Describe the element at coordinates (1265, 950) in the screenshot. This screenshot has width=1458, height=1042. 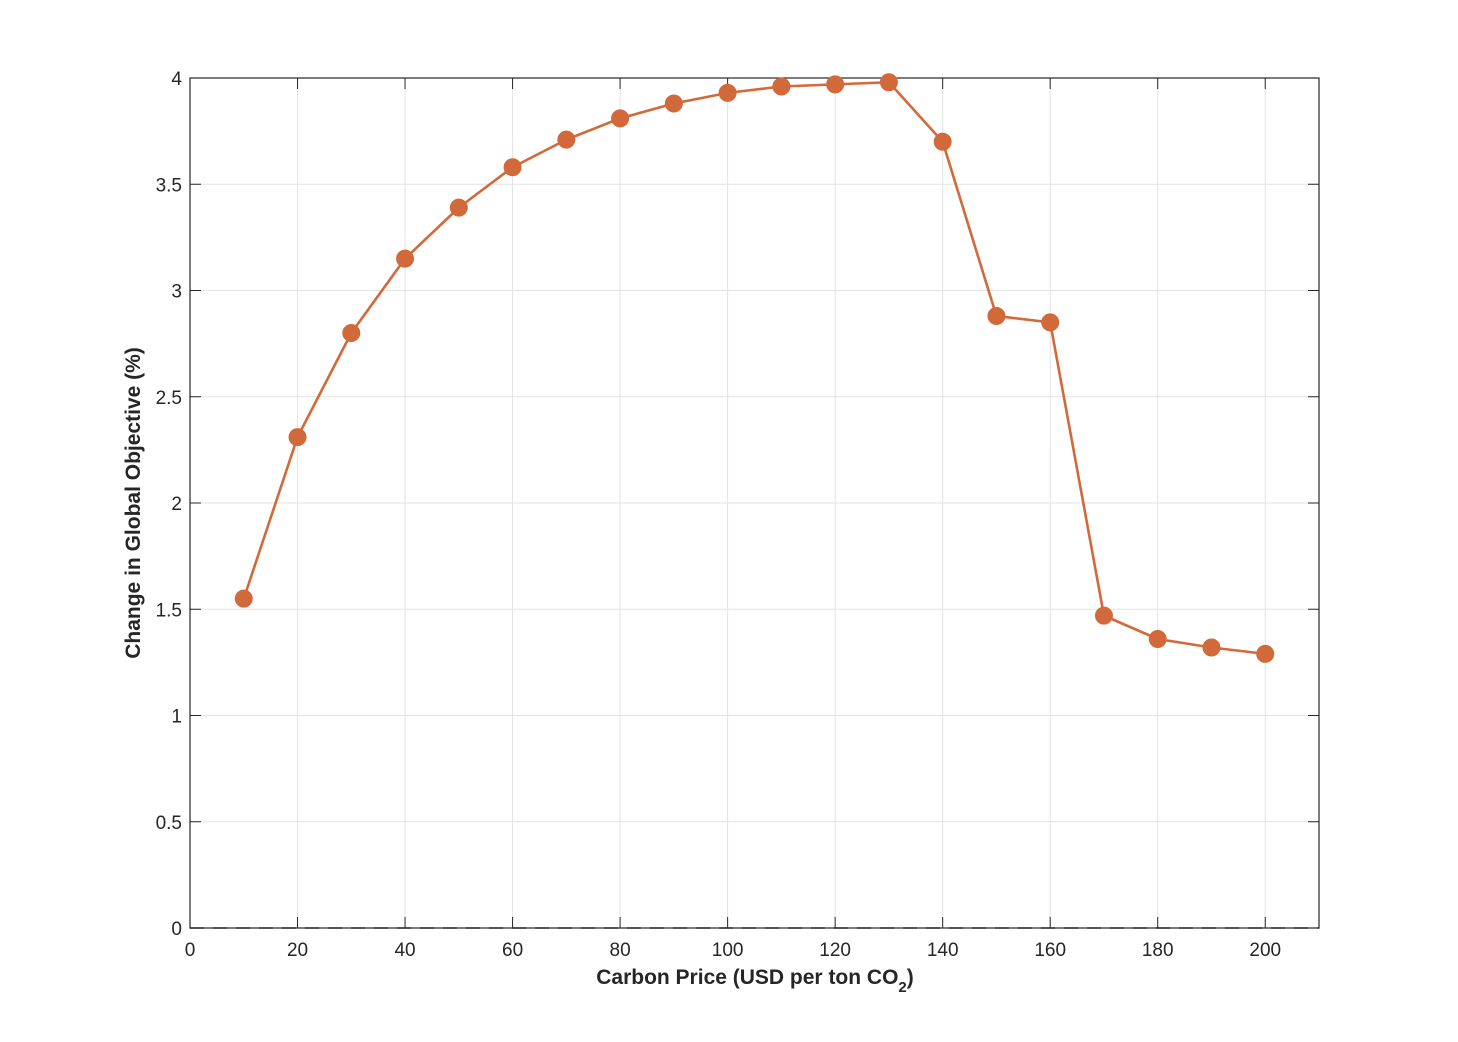
I see `x-tick-label: 200` at that location.